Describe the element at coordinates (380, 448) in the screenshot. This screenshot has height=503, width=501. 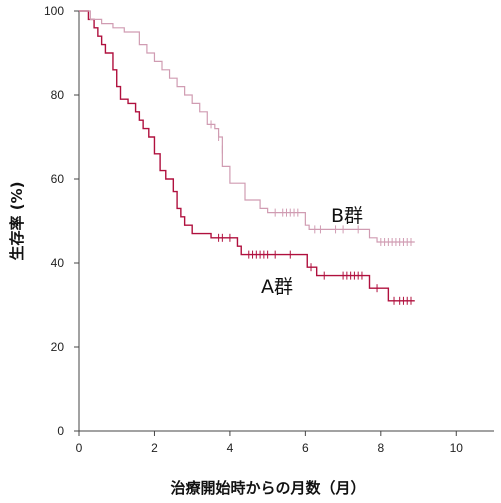
I see `x-tick-label: 8` at that location.